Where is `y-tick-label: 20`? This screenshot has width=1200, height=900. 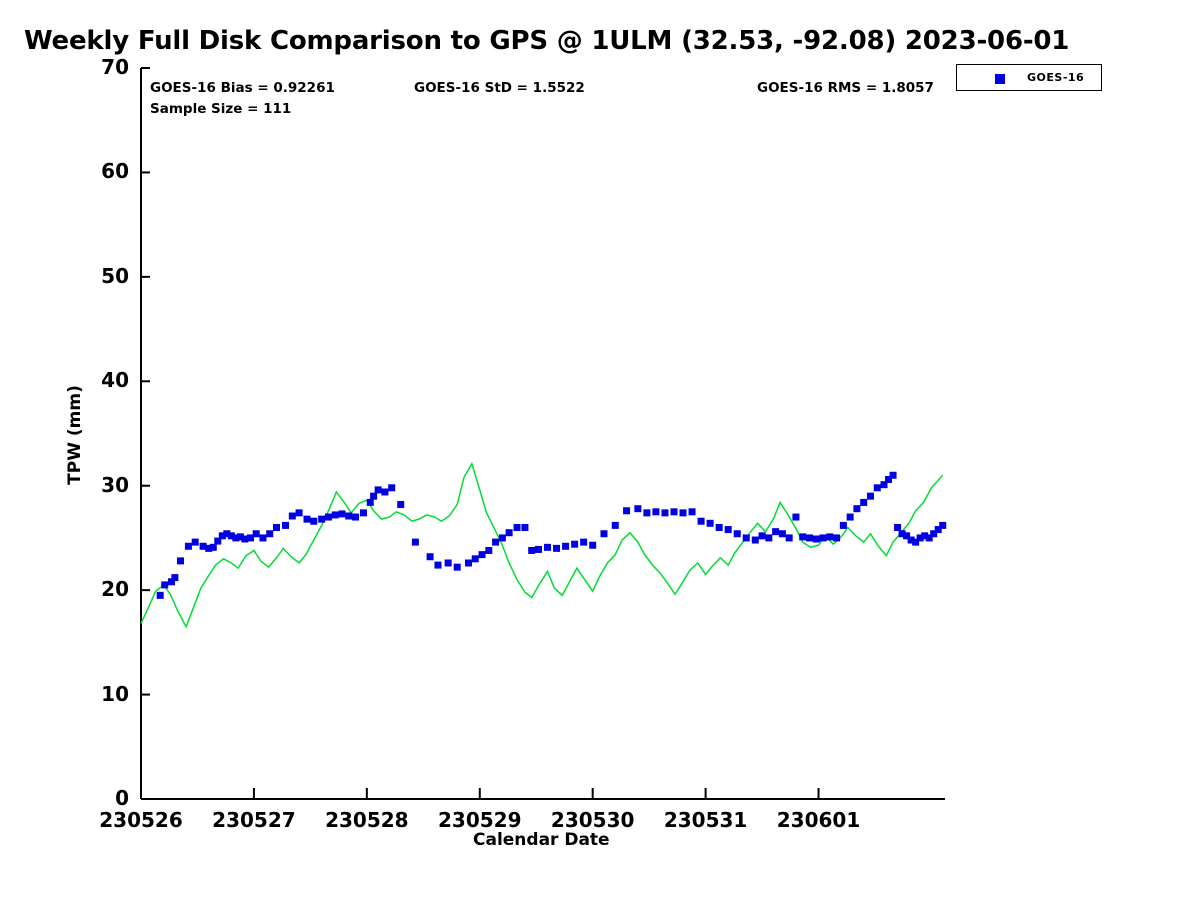
y-tick-label: 20 is located at coordinates (115, 589).